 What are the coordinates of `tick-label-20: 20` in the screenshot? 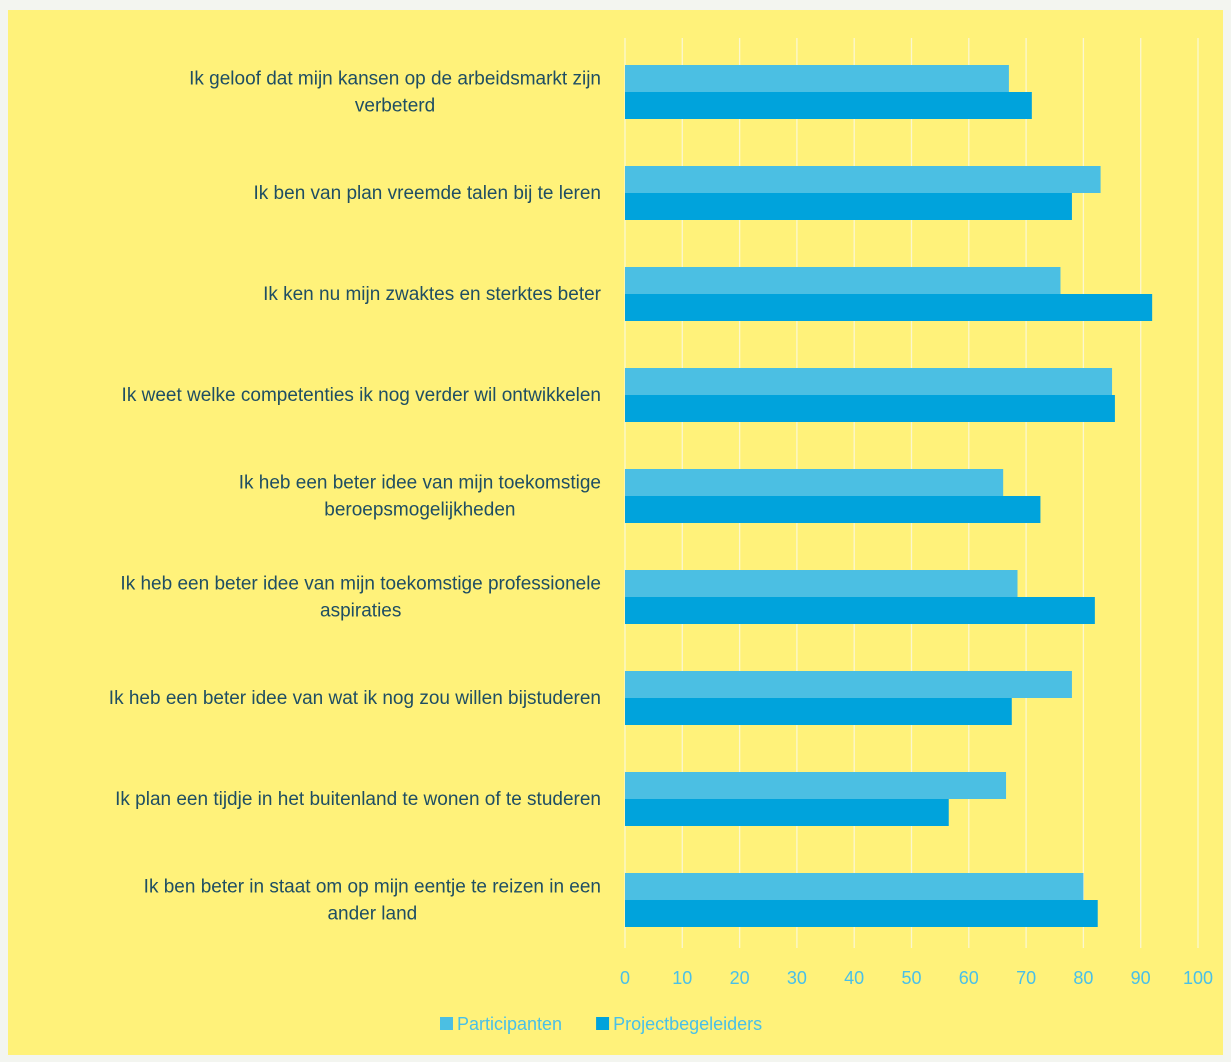 It's located at (740, 978).